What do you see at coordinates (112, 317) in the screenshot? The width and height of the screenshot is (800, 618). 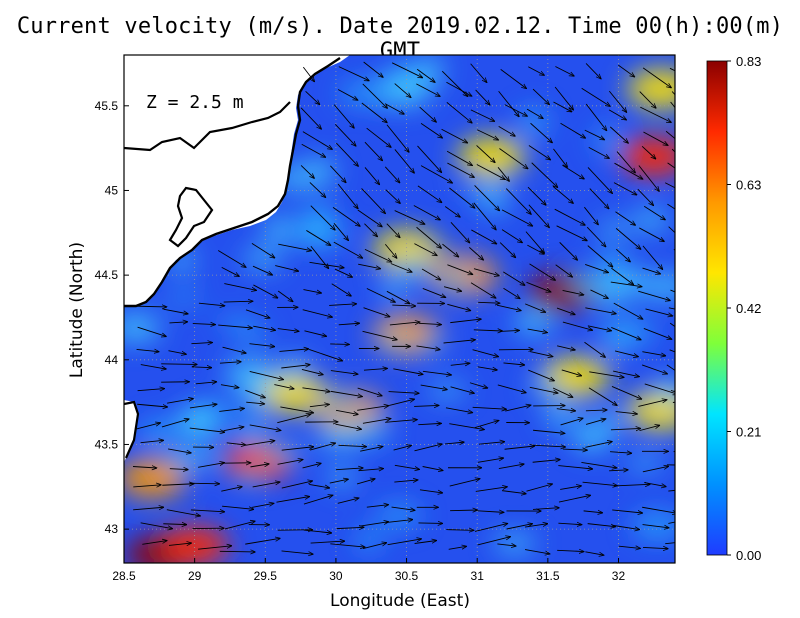 I see `y-axis-ticks: 43 43.5 44 44.5 45 45.5` at bounding box center [112, 317].